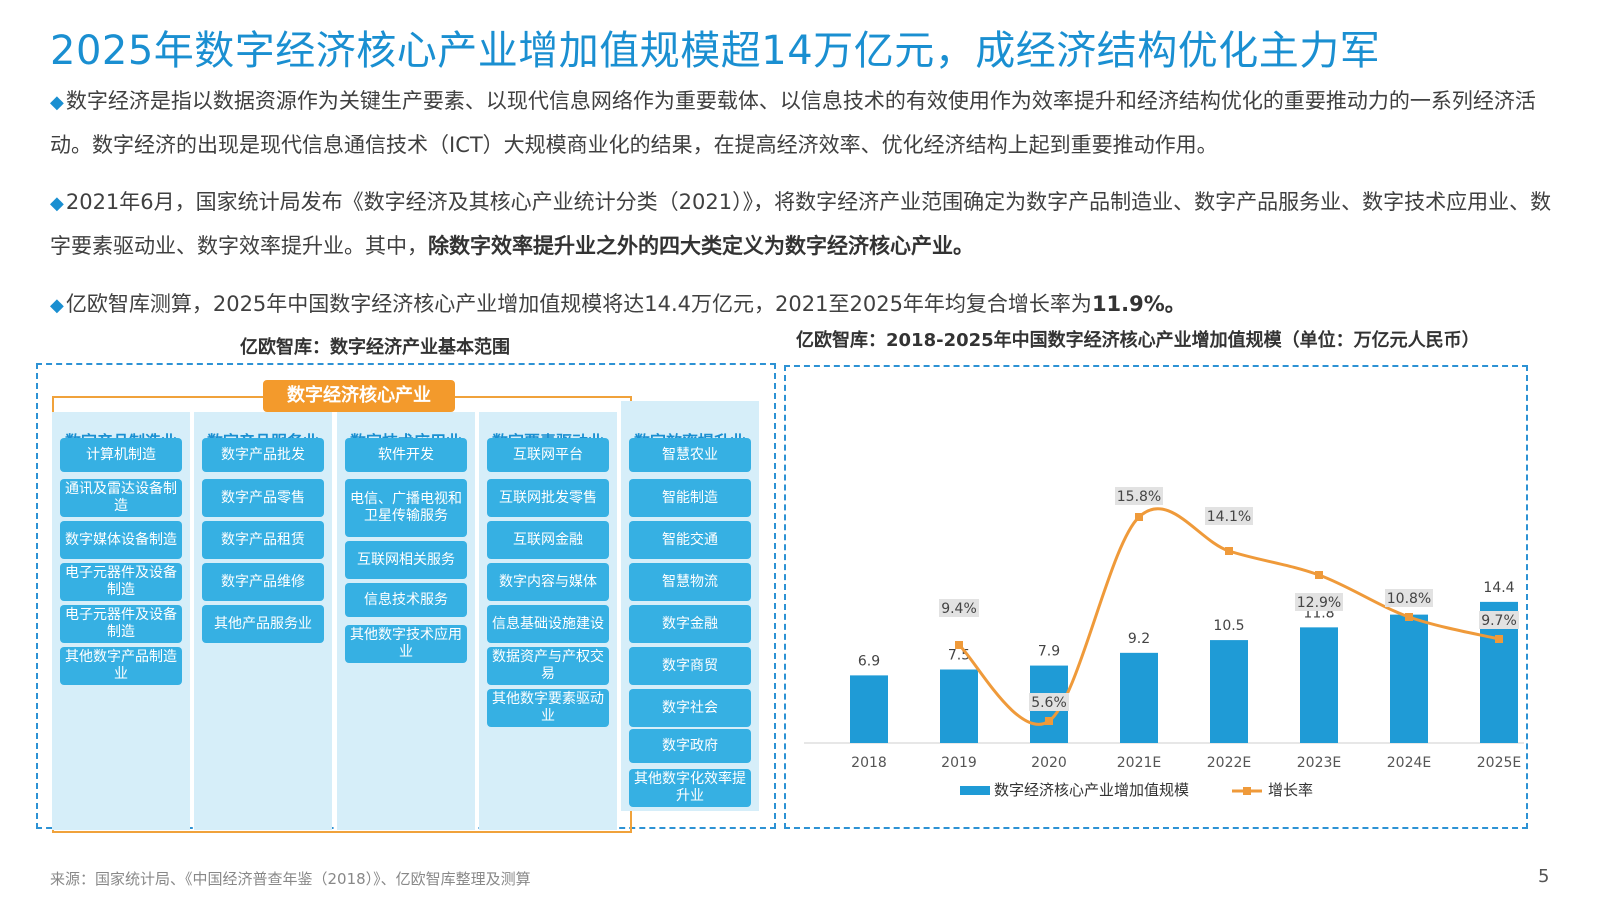 The height and width of the screenshot is (906, 1600). What do you see at coordinates (959, 763) in the screenshot?
I see `x-tick-2019: 2019` at bounding box center [959, 763].